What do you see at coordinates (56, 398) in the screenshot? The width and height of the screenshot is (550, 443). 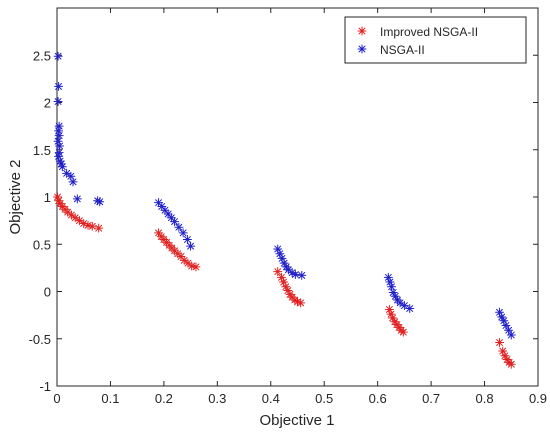 I see `x-tick-label: 0` at bounding box center [56, 398].